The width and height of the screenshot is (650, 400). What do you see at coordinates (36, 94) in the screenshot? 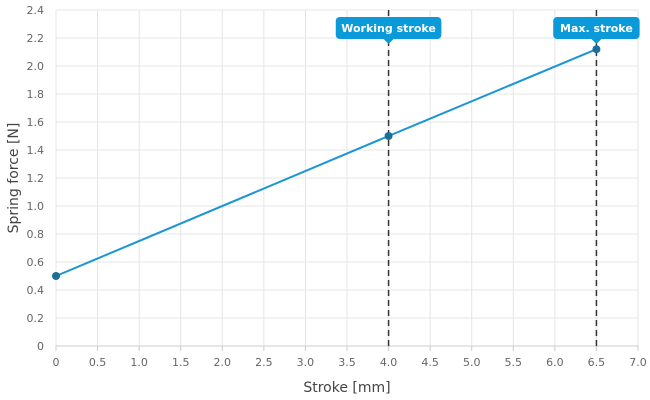
I see `y-tick-label: 1.8` at bounding box center [36, 94].